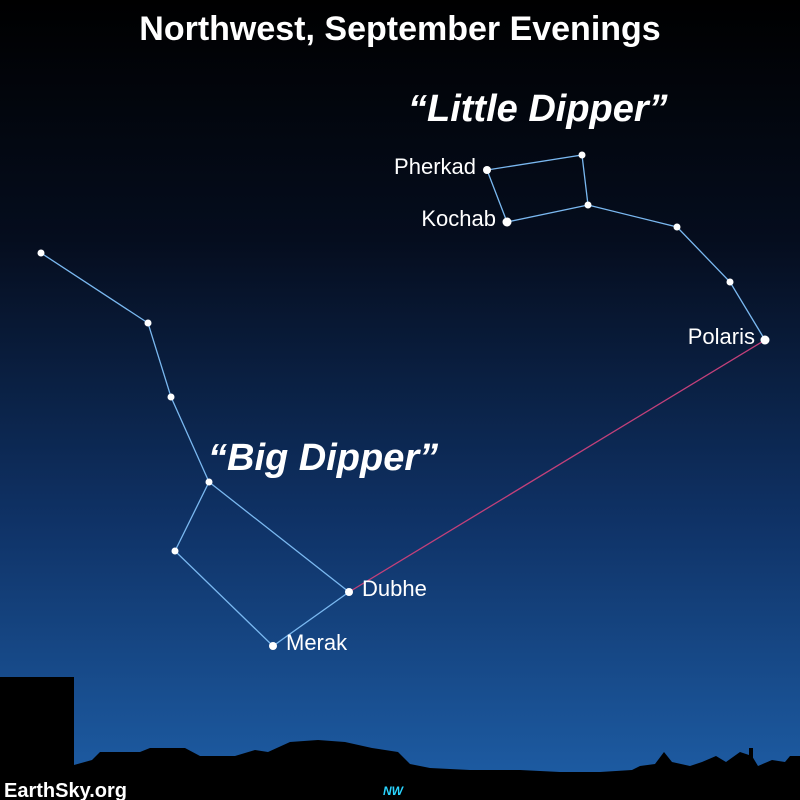  Describe the element at coordinates (765, 340) in the screenshot. I see `star-polaris` at that location.